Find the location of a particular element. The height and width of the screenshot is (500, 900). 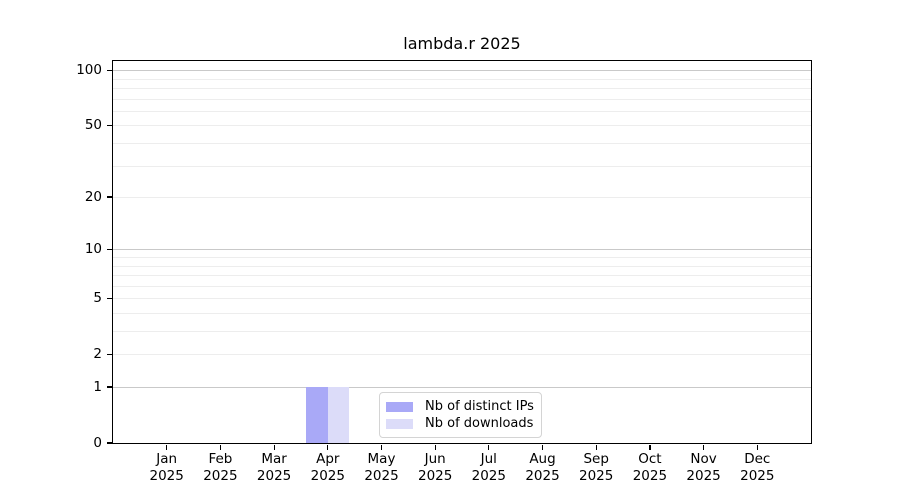

x-tick-label-aug: Aug 2025 is located at coordinates (542, 467).